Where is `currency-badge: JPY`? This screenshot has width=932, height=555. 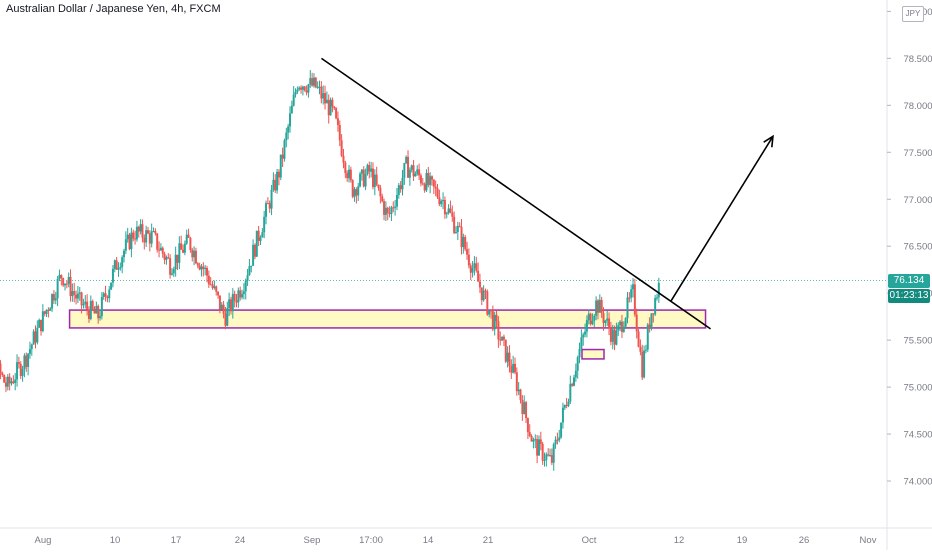
currency-badge: JPY is located at coordinates (913, 14).